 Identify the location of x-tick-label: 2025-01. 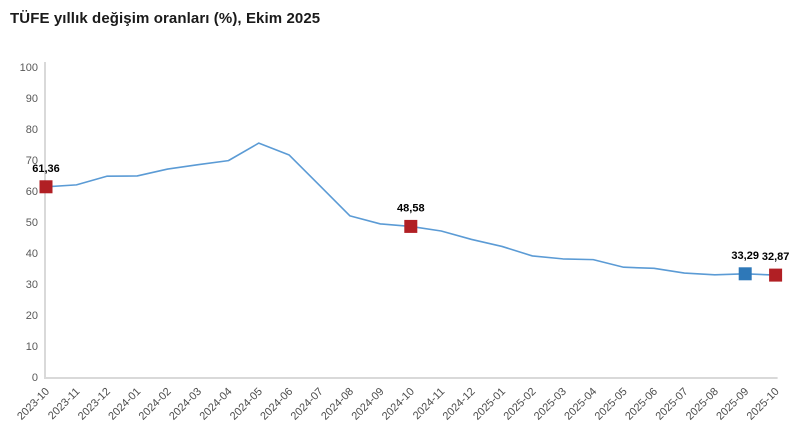
(489, 404).